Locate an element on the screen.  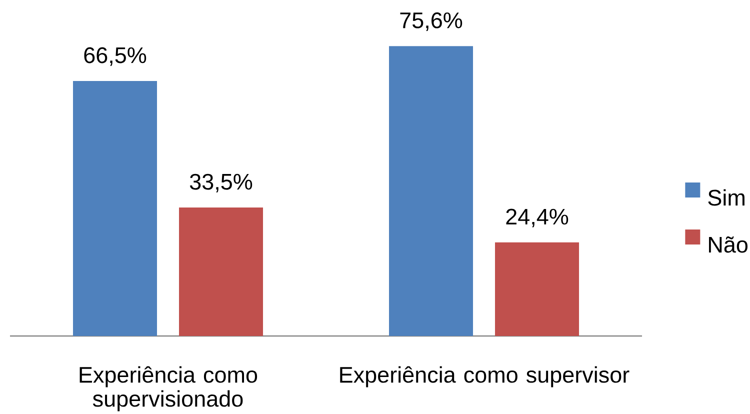
x-tick-label: Experiência como supervisor is located at coordinates (485, 377).